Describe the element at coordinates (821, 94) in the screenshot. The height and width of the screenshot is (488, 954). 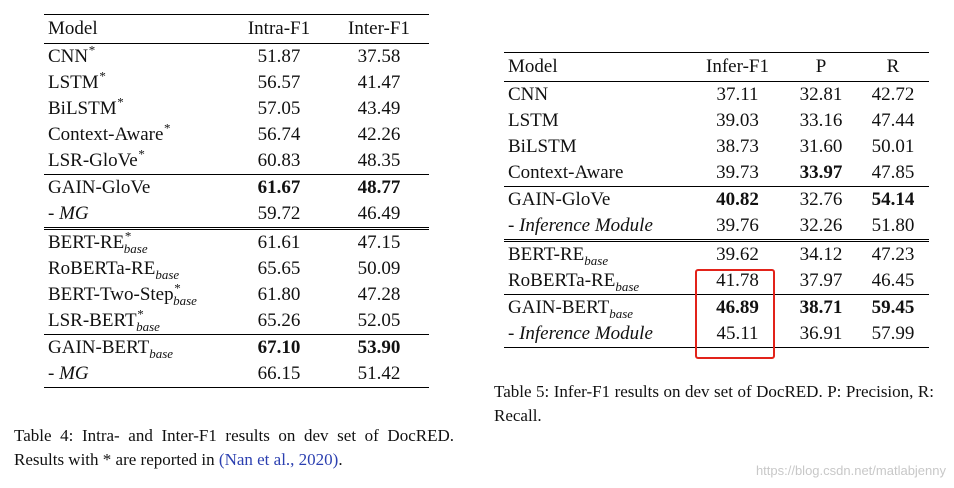
I see `precision-value: 32.81` at that location.